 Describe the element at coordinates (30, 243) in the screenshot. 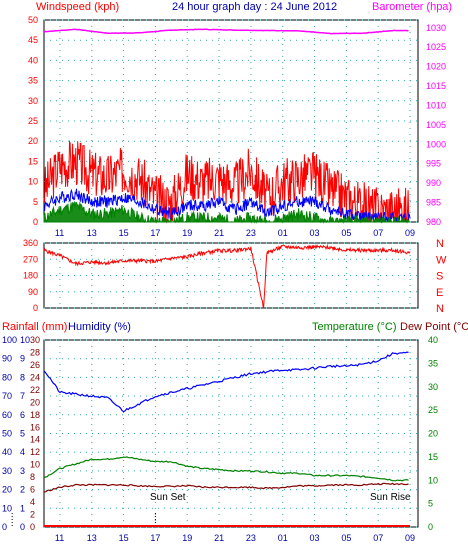

I see `direction-tick-label: 360` at that location.